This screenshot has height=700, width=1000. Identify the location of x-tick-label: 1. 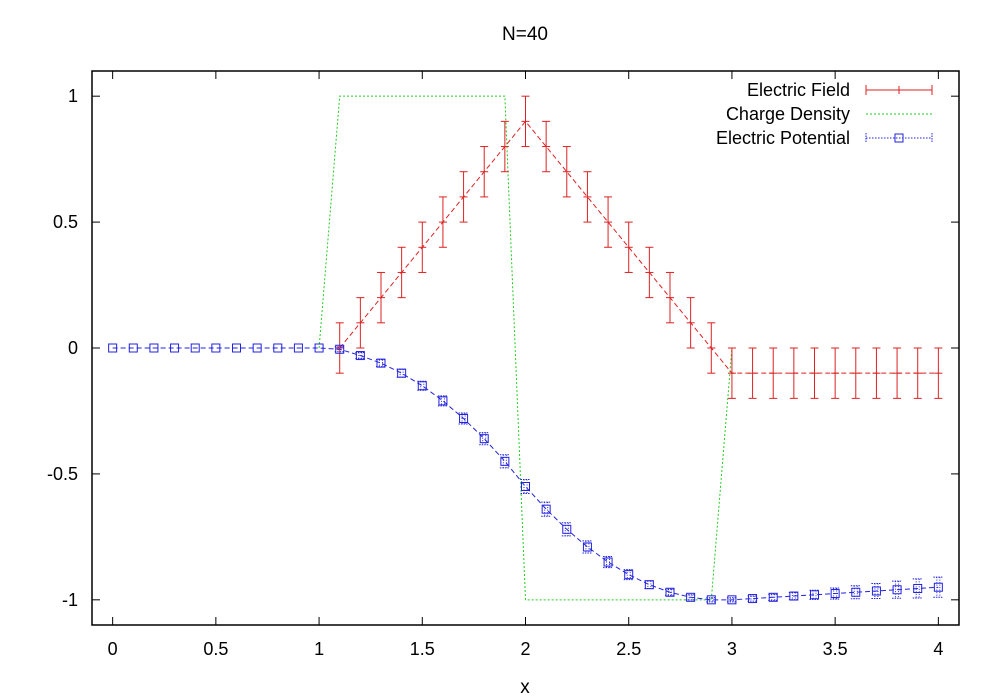
(319, 649).